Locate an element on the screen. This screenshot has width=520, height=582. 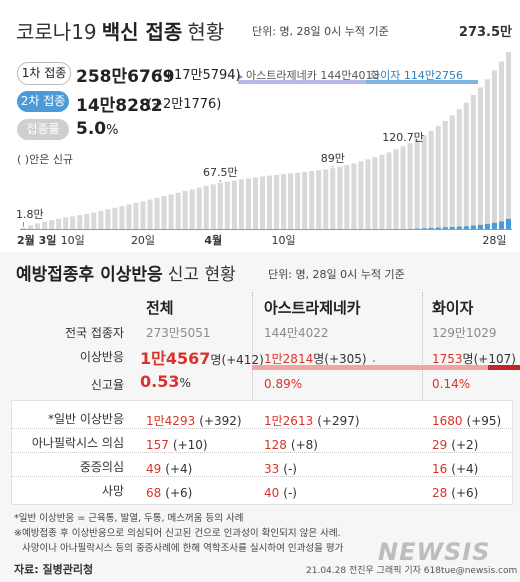
detail-pfizer-delta: (+6) is located at coordinates (465, 493).